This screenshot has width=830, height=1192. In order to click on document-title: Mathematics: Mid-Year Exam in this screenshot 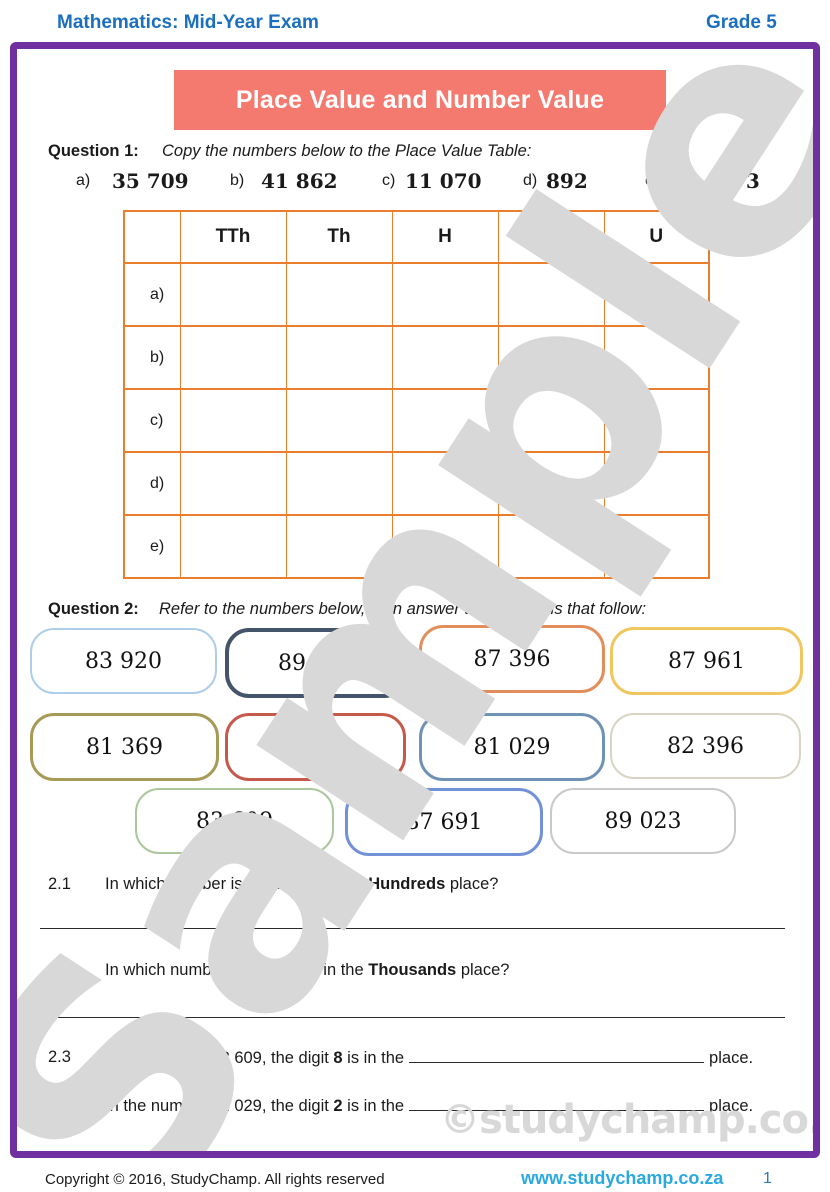, I will do `click(188, 22)`.